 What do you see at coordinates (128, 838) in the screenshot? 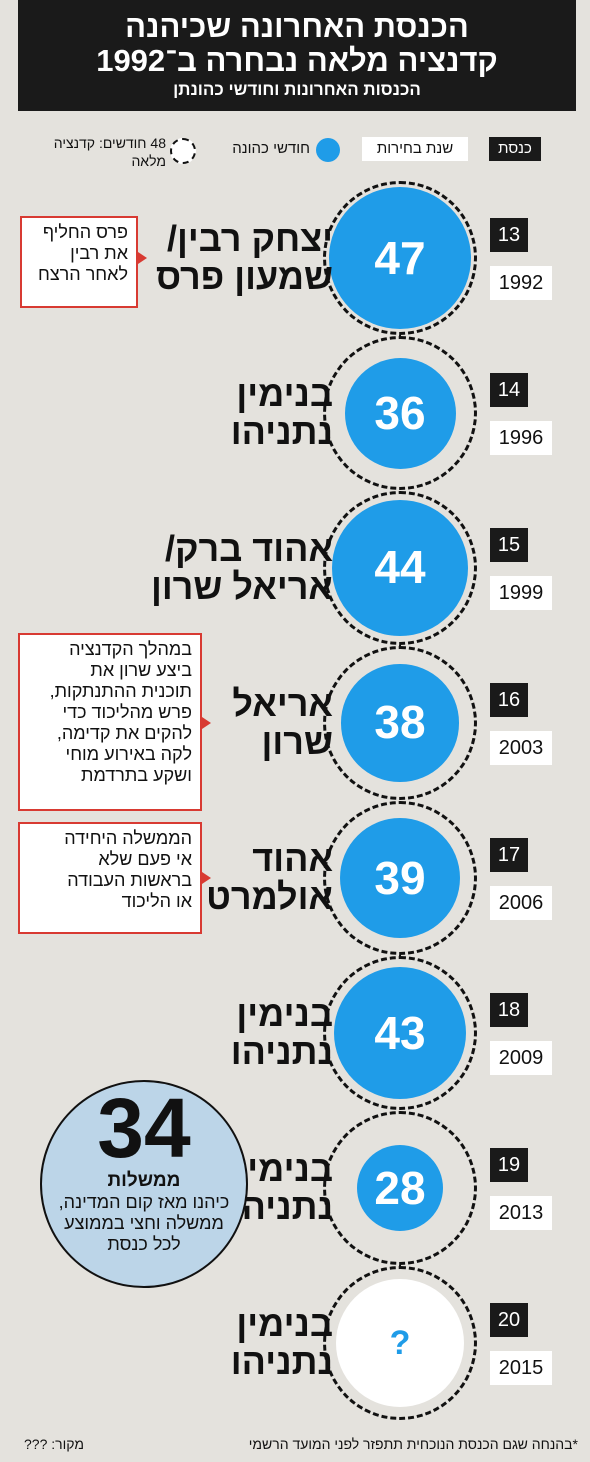
I see `annotation-line: הממשלה היחידה` at bounding box center [128, 838].